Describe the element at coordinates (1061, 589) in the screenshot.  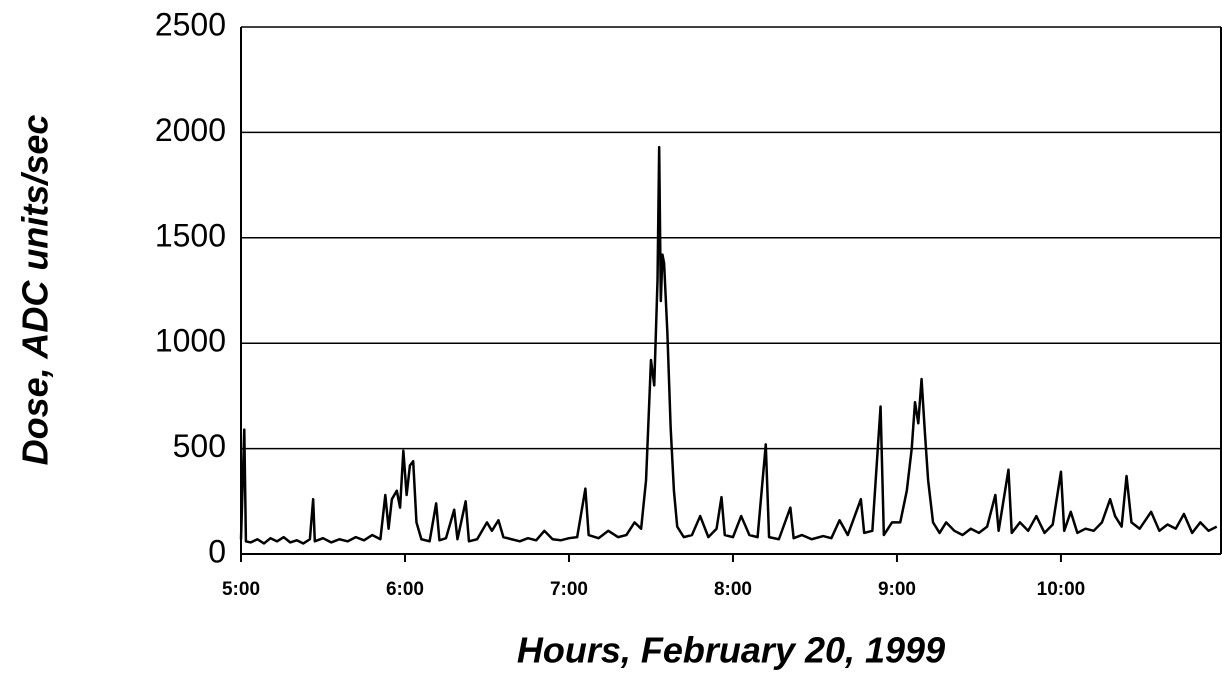
I see `x-tick-label: 10:00` at that location.